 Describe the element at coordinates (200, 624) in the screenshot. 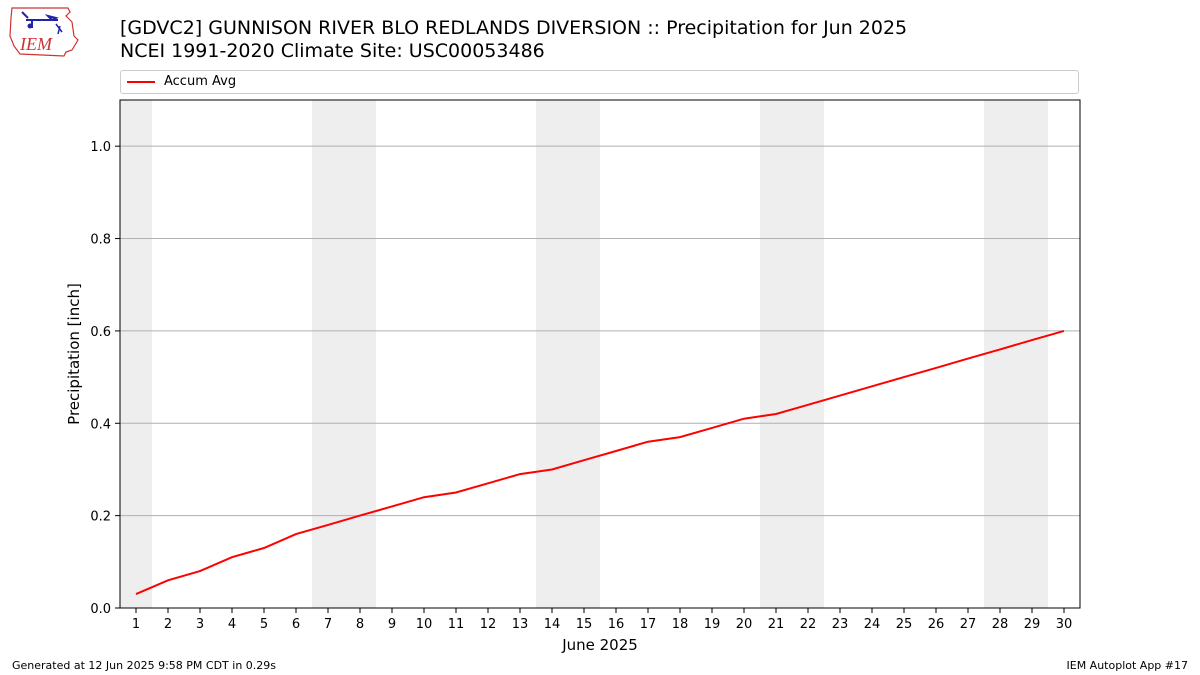

I see `x-tick-label-3: 3` at that location.